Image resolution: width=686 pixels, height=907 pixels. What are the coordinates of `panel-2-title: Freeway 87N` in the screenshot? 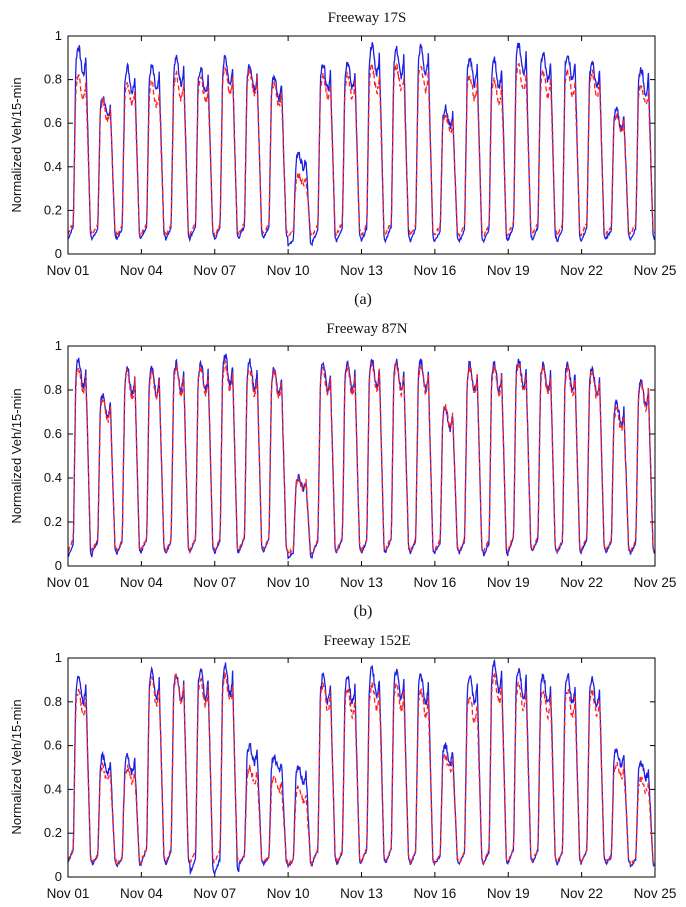 It's located at (366, 329).